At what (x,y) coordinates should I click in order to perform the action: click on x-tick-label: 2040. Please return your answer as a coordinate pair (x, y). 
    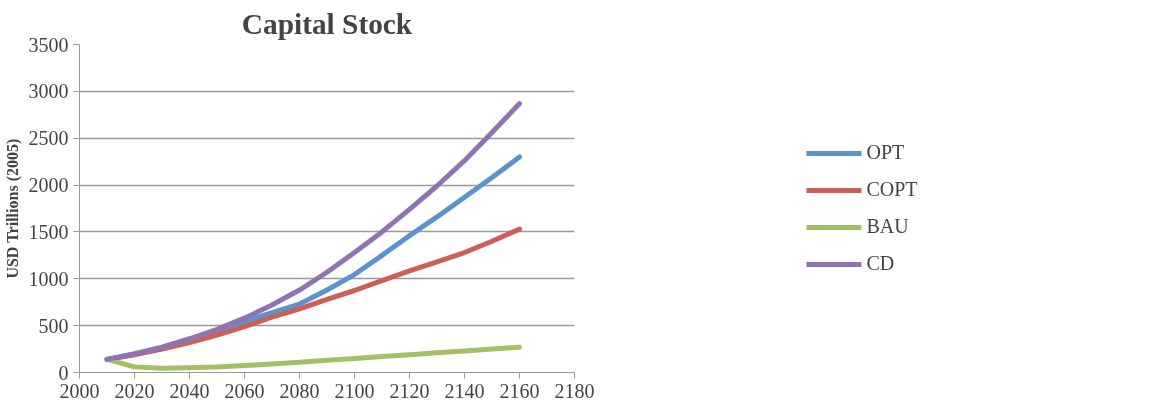
    Looking at the image, I should click on (189, 390).